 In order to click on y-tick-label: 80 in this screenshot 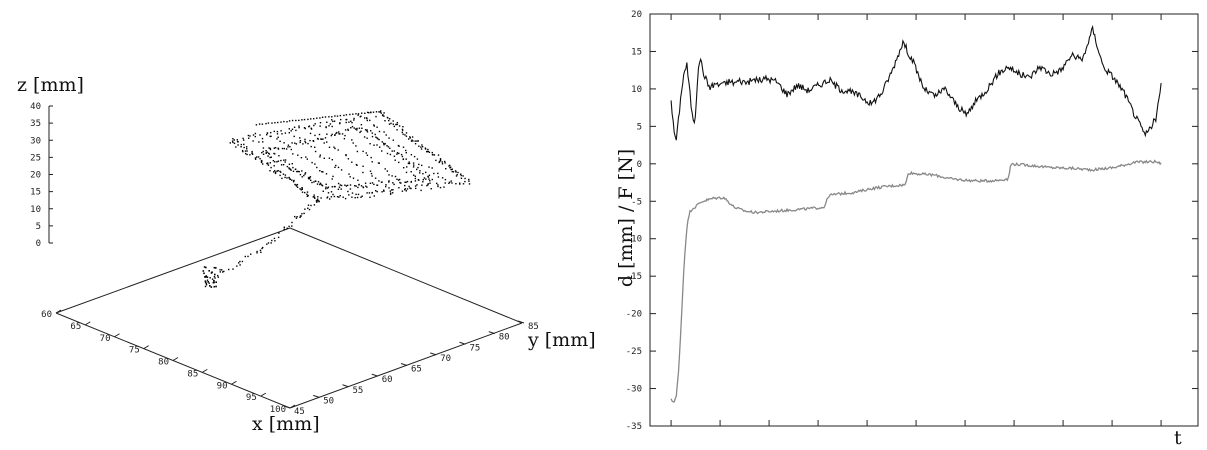, I will do `click(504, 338)`.